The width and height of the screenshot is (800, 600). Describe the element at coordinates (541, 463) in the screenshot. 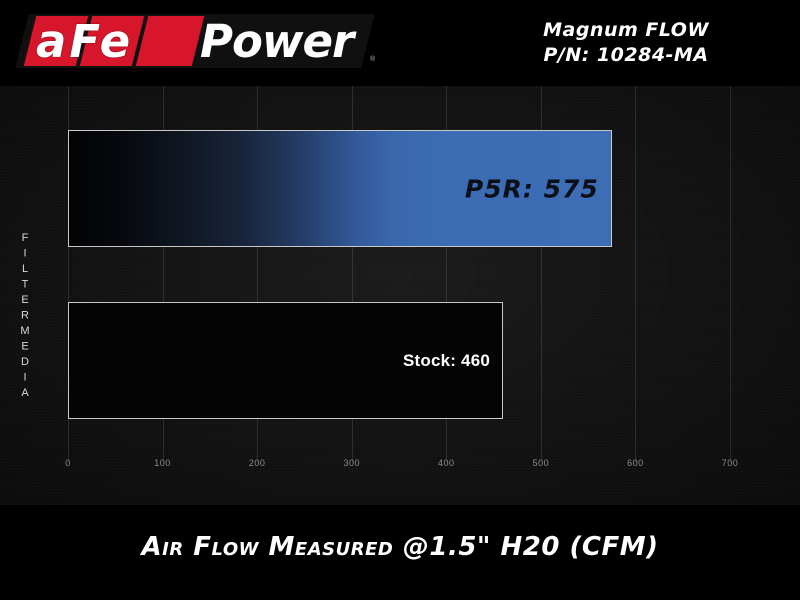

I see `x-tick-label-500: 500` at that location.